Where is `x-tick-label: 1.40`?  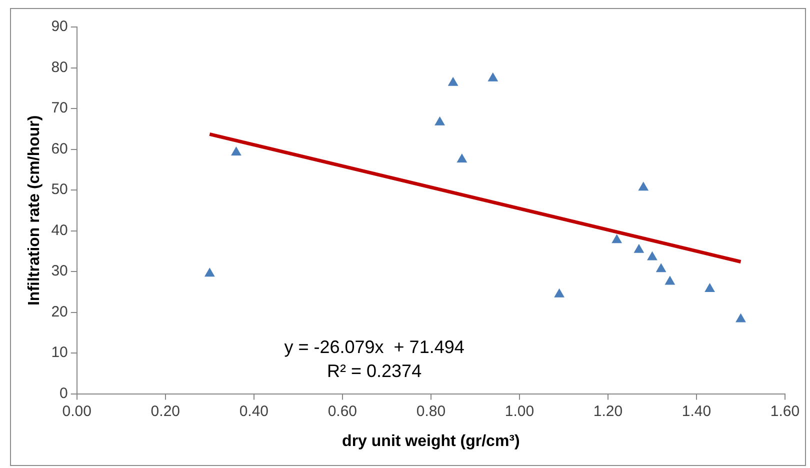
x-tick-label: 1.40 is located at coordinates (697, 411).